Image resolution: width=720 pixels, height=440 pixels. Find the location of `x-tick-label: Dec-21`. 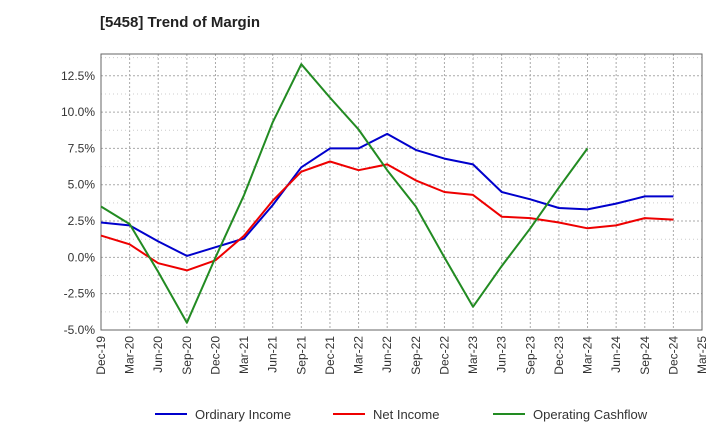

x-tick-label: Dec-21 is located at coordinates (330, 355).